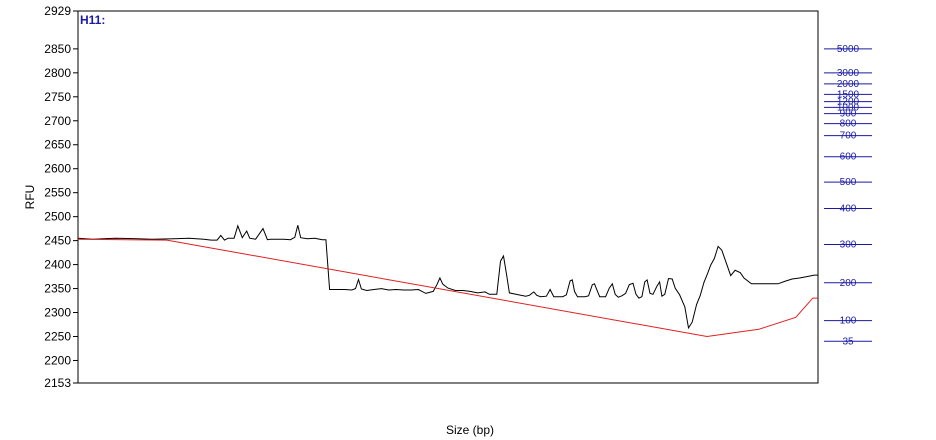 The width and height of the screenshot is (936, 440). I want to click on y-tick-label-10: 2650, so click(57, 145).